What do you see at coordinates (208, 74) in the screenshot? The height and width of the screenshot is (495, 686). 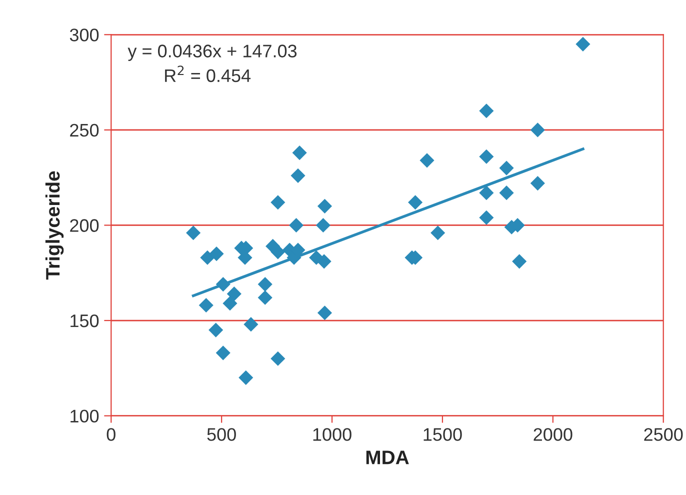 I see `annotation: R$^{2}$ = 0.454` at bounding box center [208, 74].